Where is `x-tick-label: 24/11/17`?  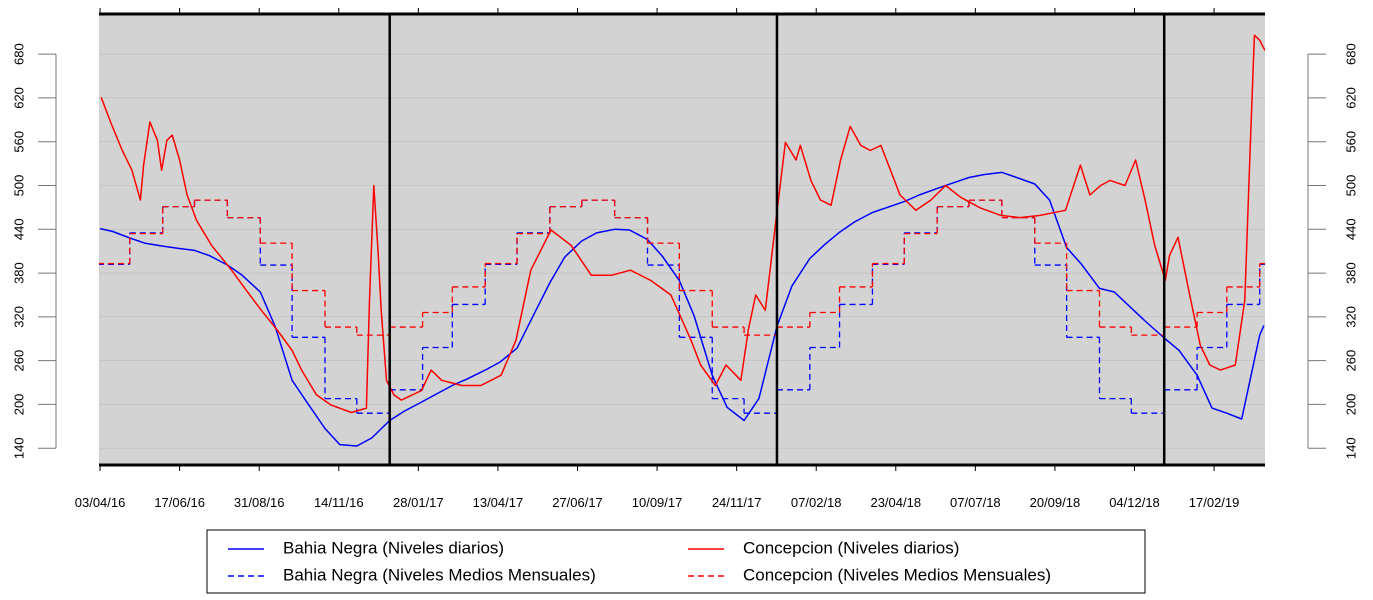
x-tick-label: 24/11/17 is located at coordinates (737, 502).